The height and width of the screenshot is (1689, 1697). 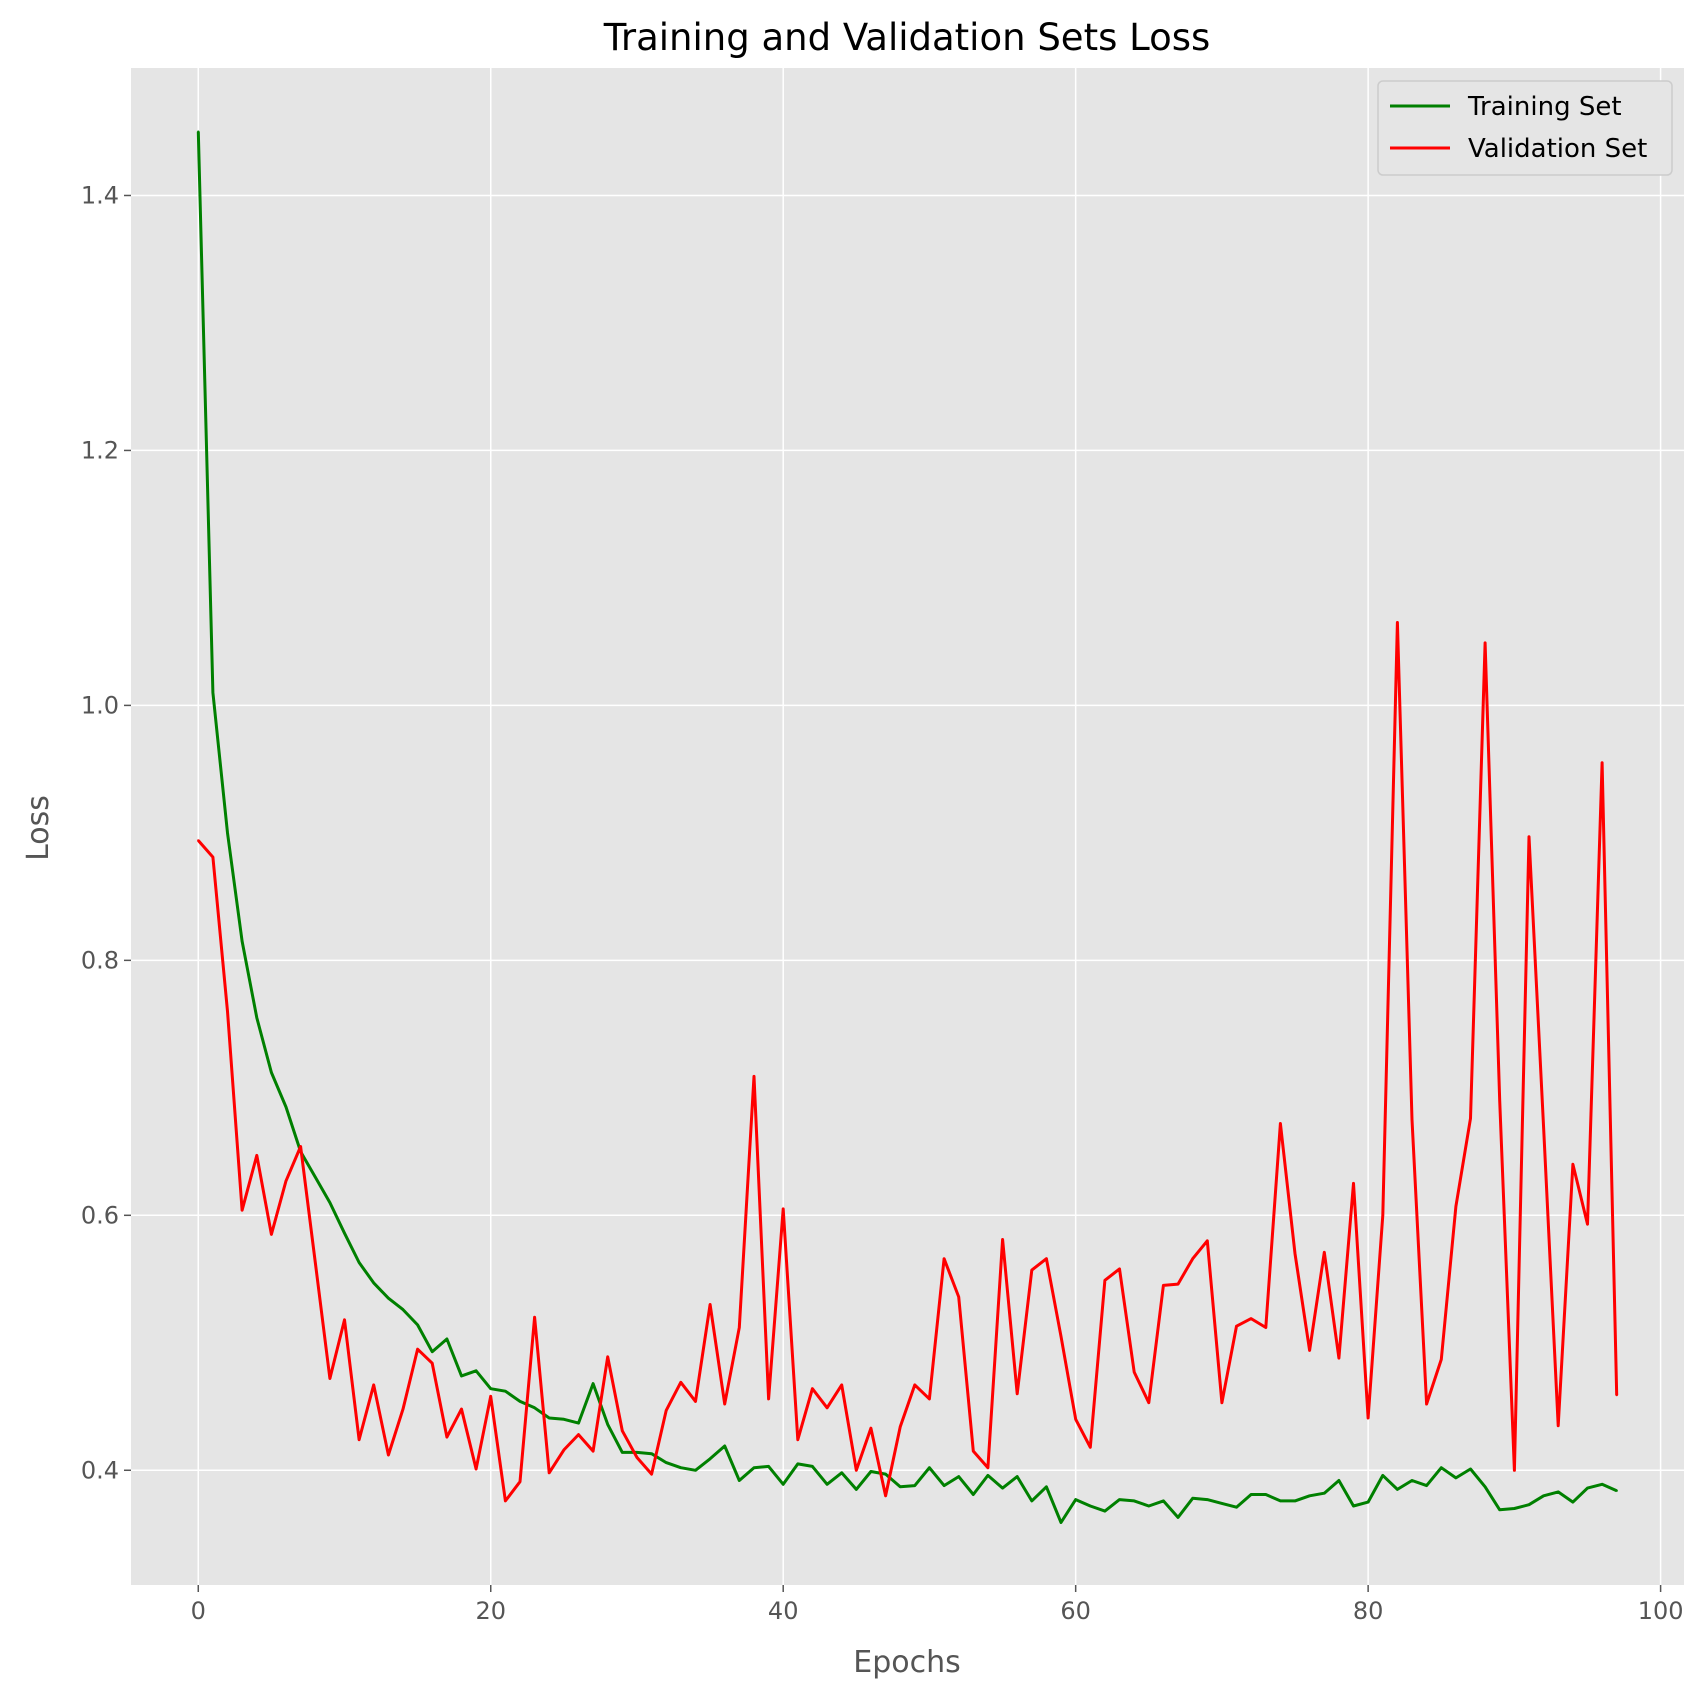 What do you see at coordinates (1661, 1611) in the screenshot?
I see `x-tick-label: 100` at bounding box center [1661, 1611].